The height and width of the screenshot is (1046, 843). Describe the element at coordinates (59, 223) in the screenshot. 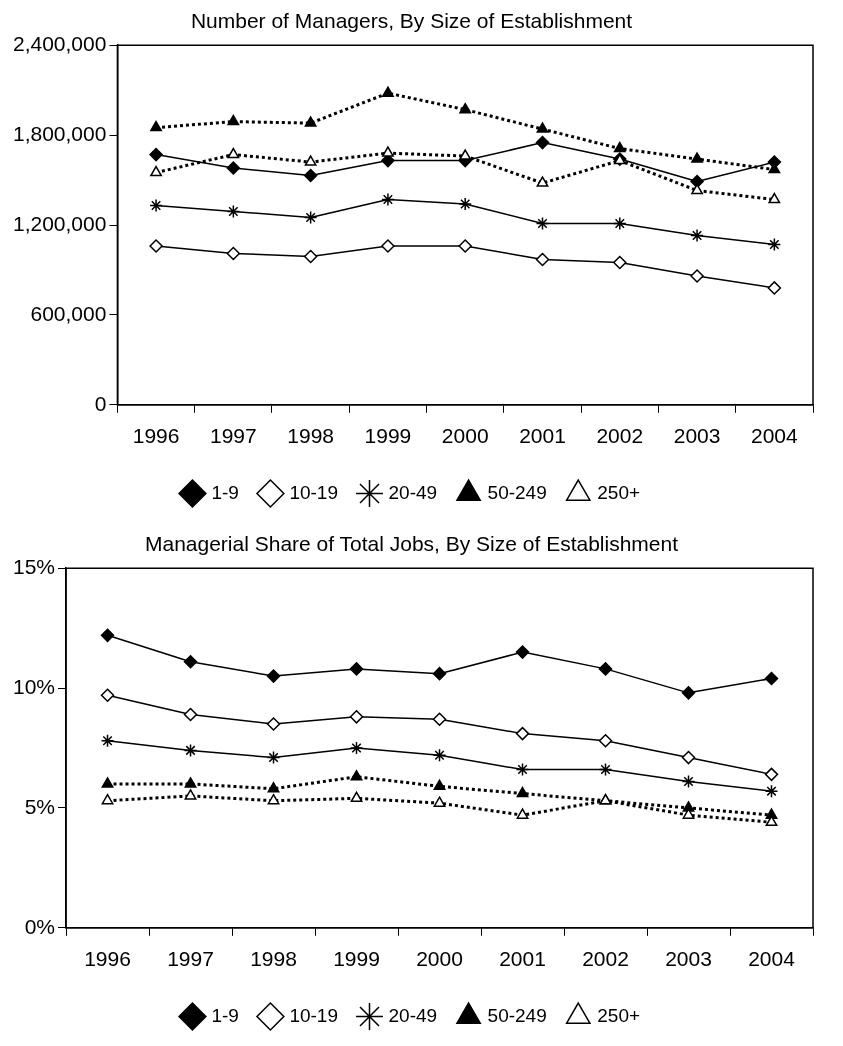

I see `y-tick-label: 1,200,000` at that location.